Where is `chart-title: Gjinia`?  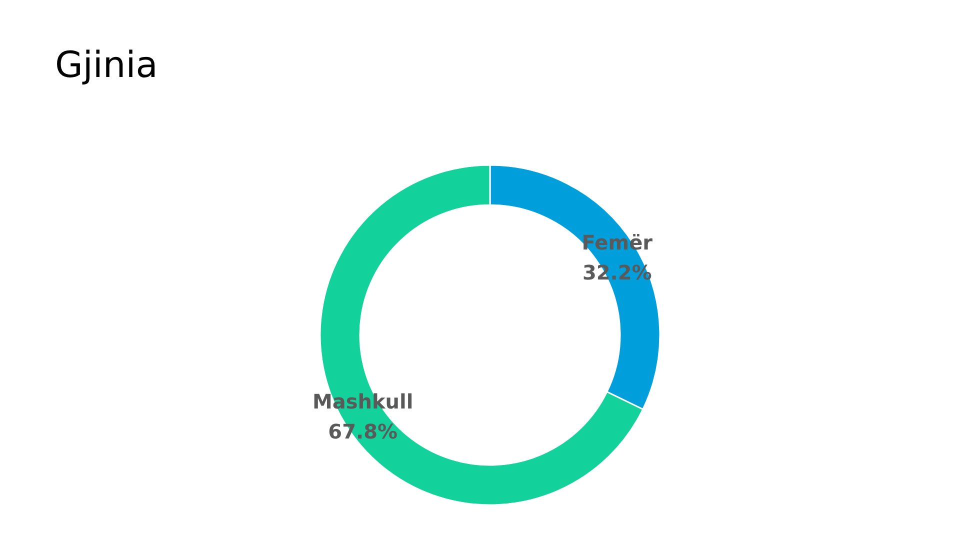 chart-title: Gjinia is located at coordinates (106, 65).